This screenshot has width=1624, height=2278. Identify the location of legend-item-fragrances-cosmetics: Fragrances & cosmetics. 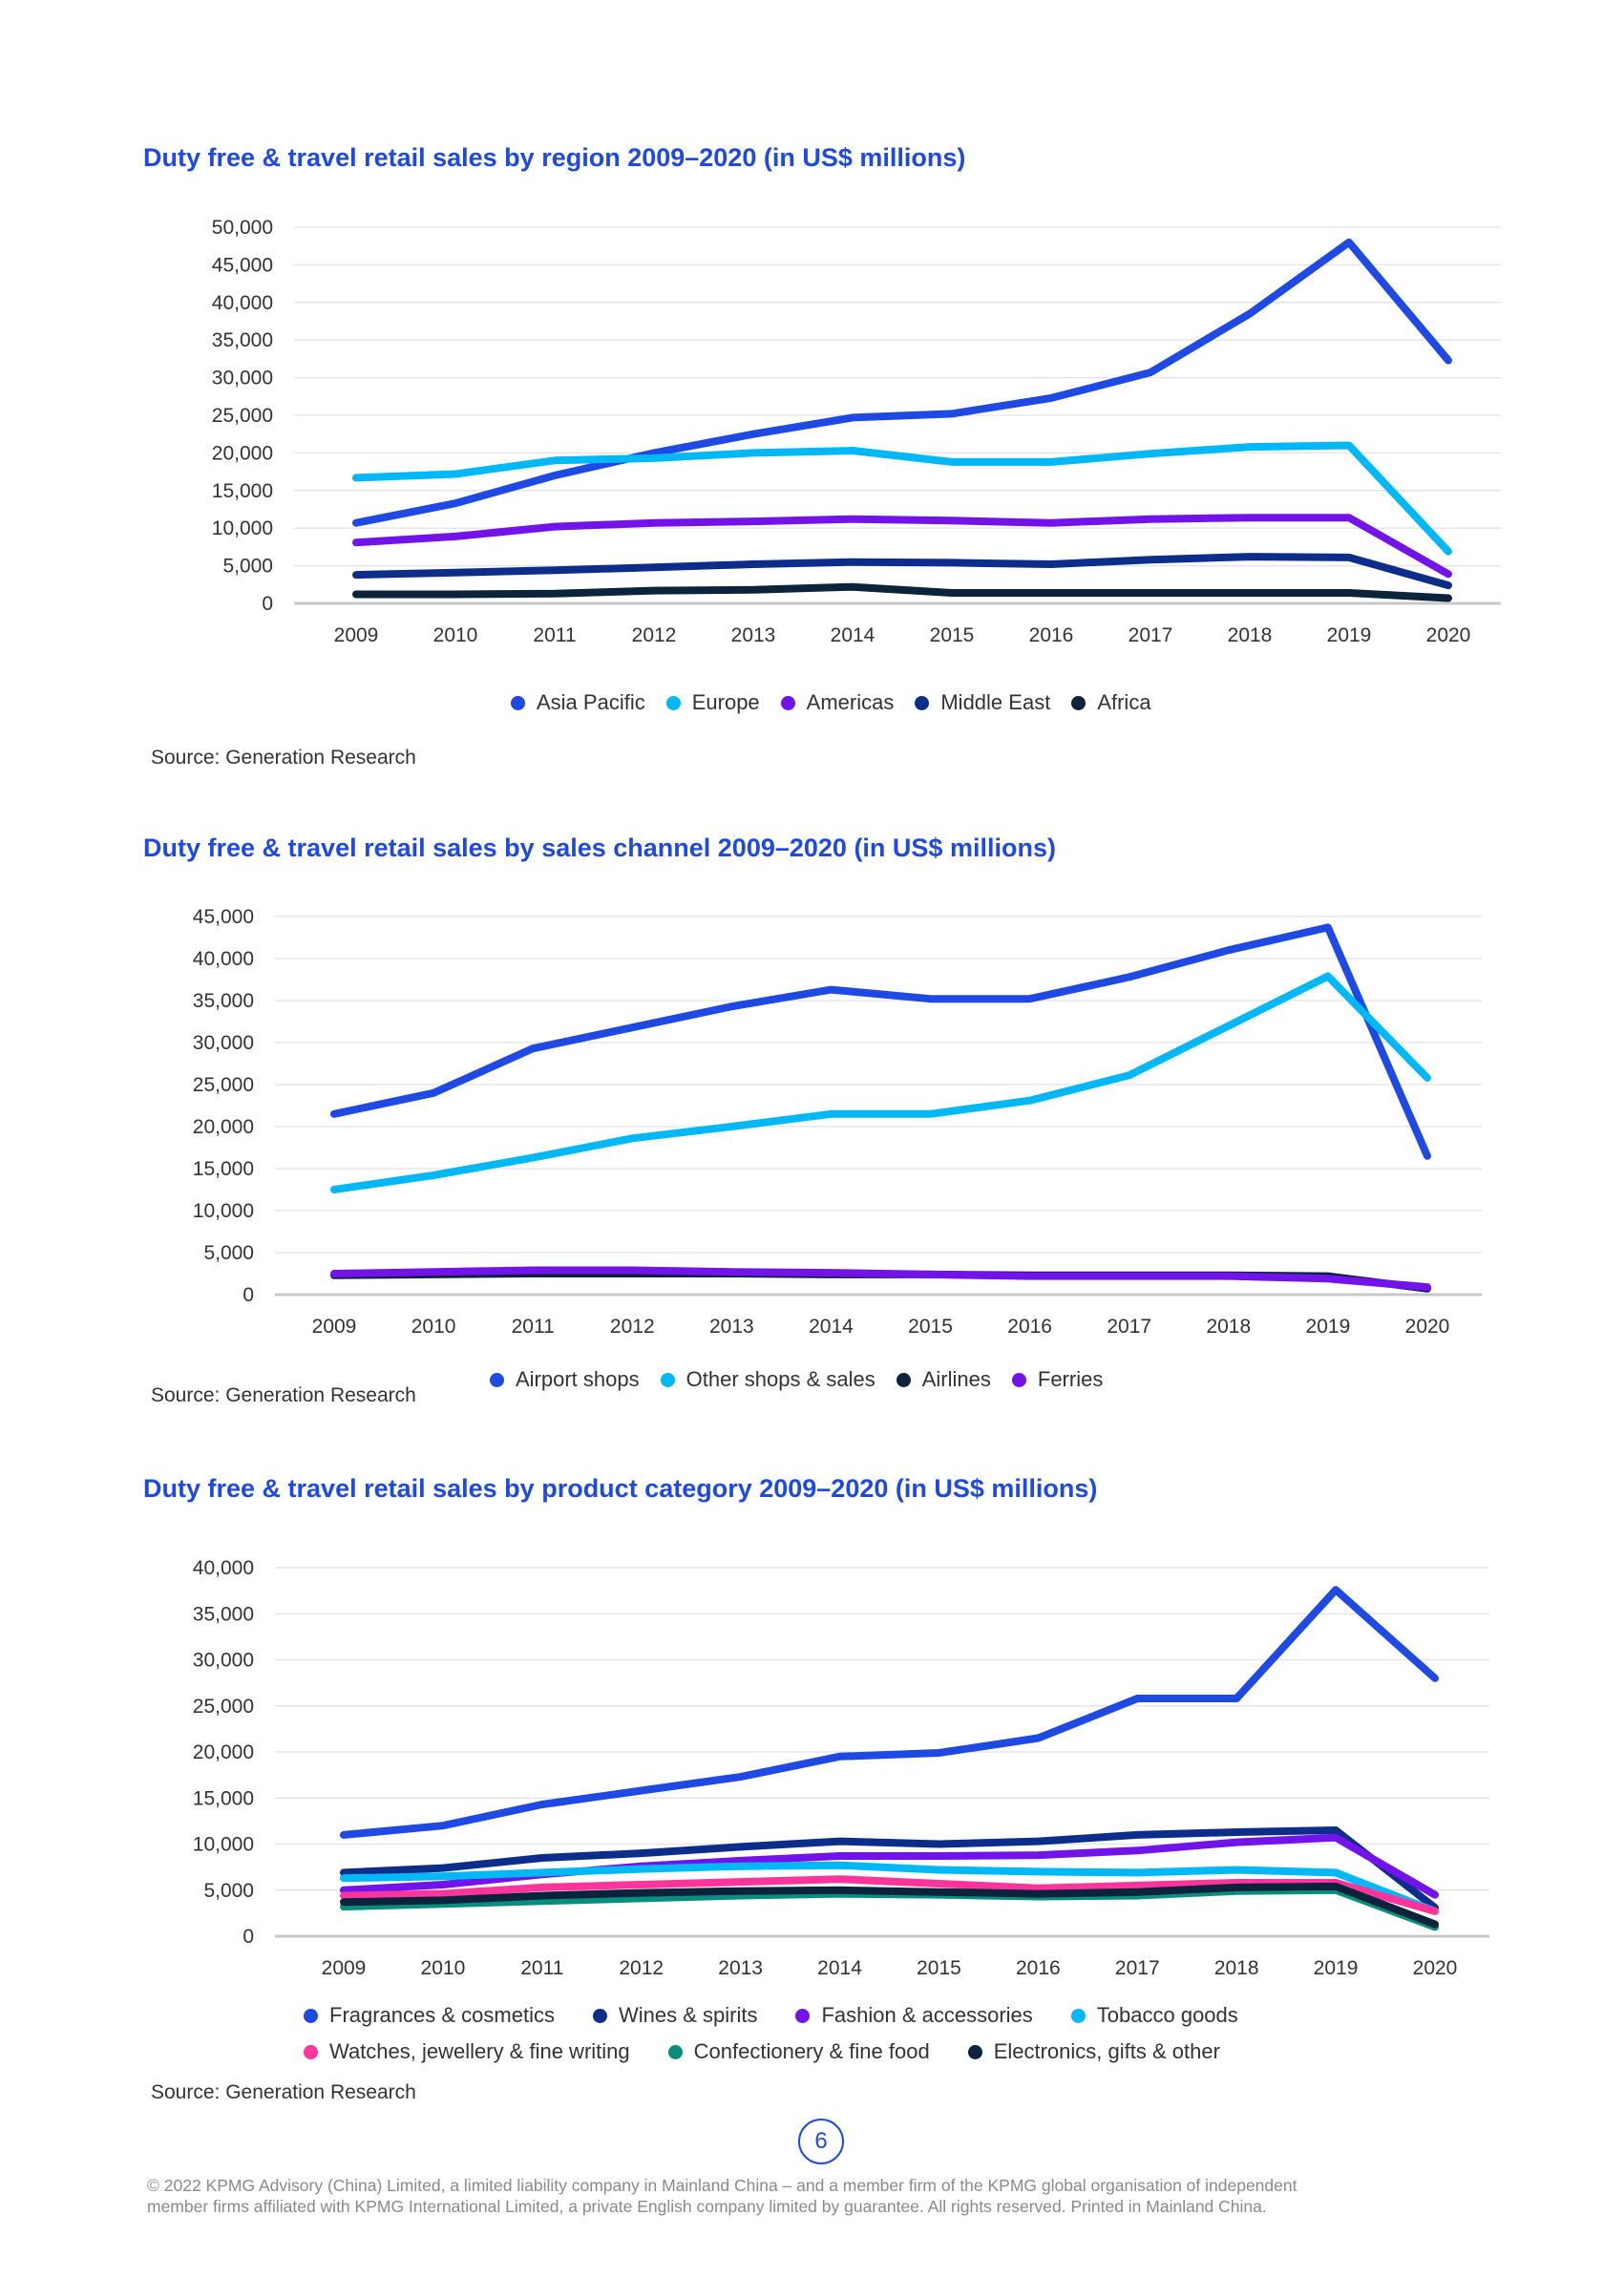
(429, 2015).